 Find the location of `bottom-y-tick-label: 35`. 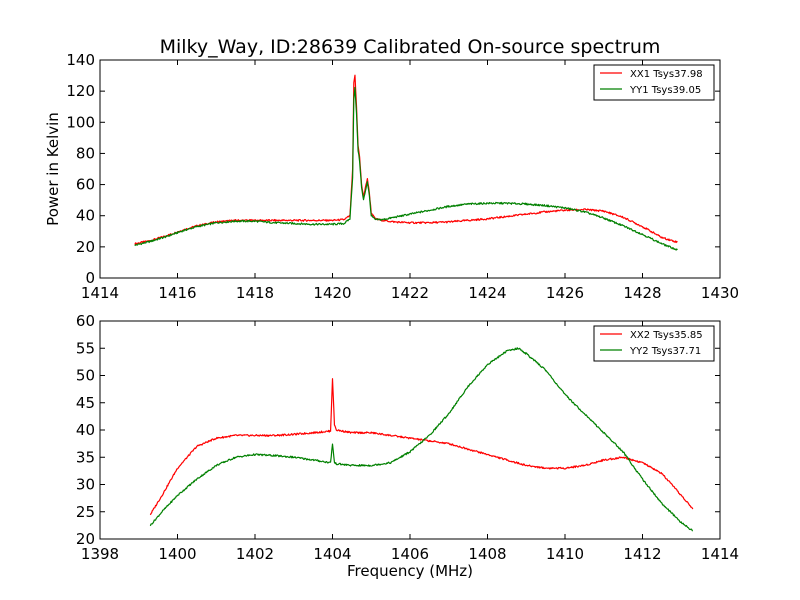

bottom-y-tick-label: 35 is located at coordinates (85, 457).